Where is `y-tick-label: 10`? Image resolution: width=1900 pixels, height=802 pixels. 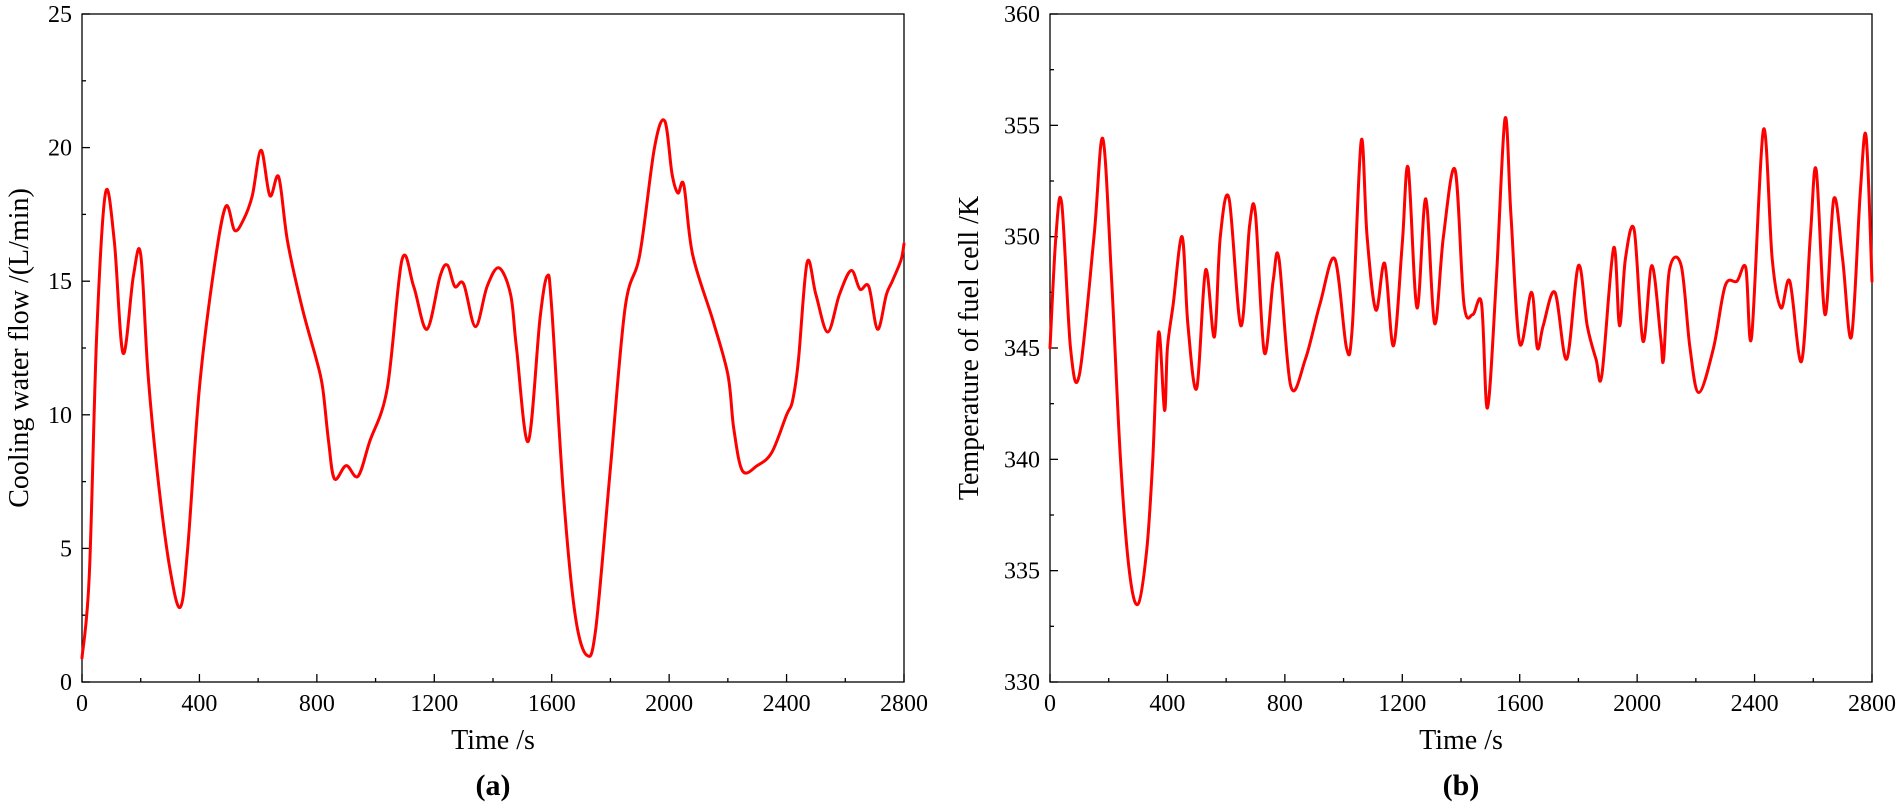 y-tick-label: 10 is located at coordinates (60, 416).